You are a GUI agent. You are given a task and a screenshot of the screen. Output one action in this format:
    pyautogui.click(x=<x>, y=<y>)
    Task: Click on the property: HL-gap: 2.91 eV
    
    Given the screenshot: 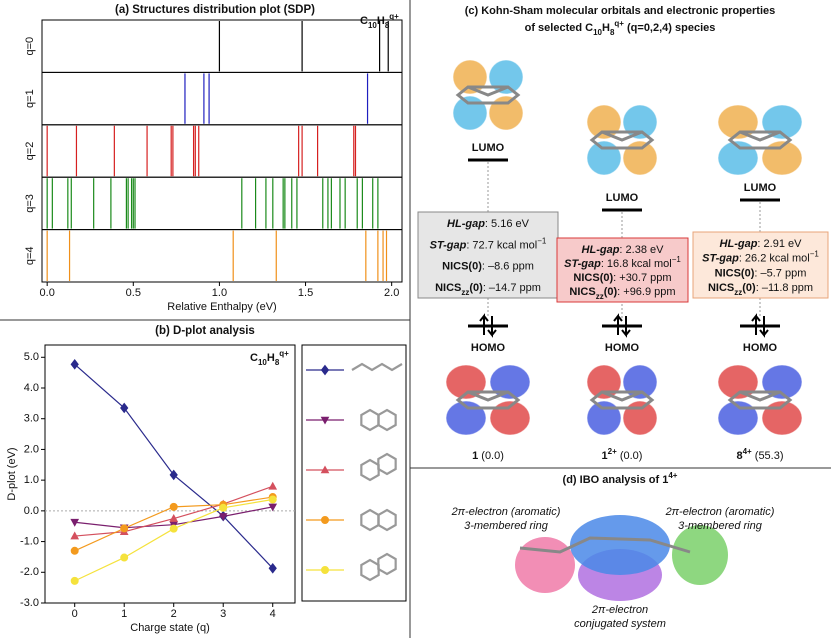 What is the action you would take?
    pyautogui.click(x=761, y=244)
    